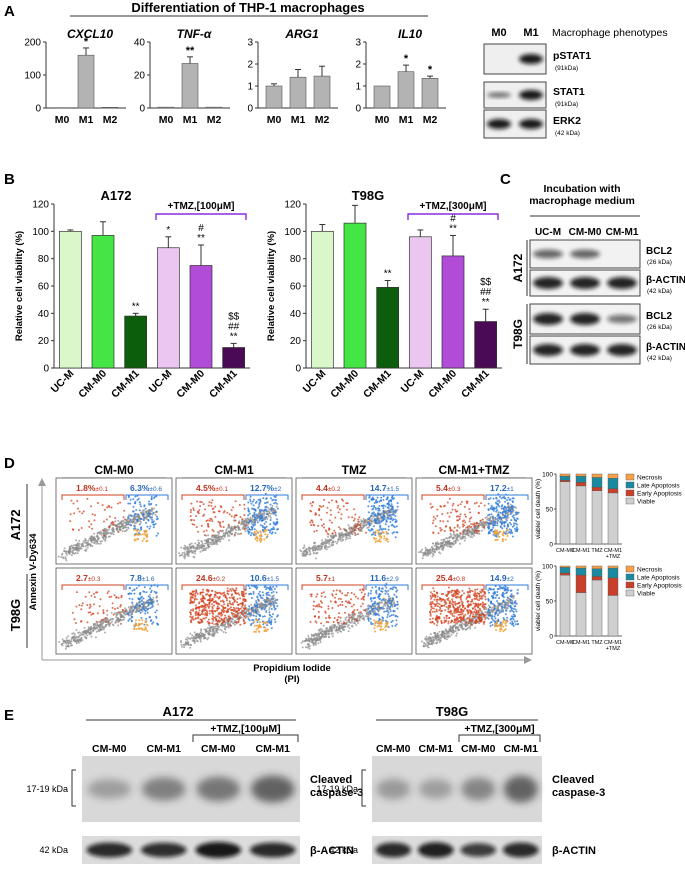 The height and width of the screenshot is (871, 685). What do you see at coordinates (40, 232) in the screenshot?
I see `y-tick-label: 100` at bounding box center [40, 232].